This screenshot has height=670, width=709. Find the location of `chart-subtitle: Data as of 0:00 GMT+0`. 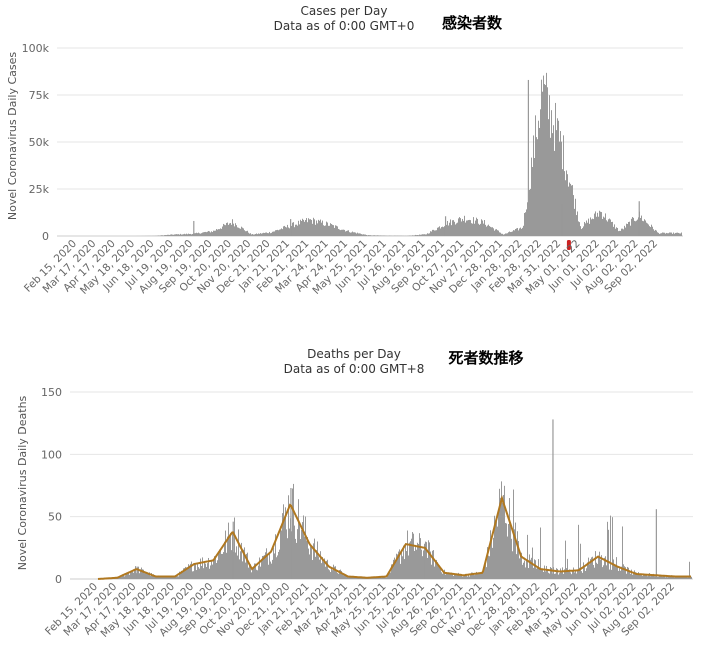

chart-subtitle: Data as of 0:00 GMT+0 is located at coordinates (344, 26).